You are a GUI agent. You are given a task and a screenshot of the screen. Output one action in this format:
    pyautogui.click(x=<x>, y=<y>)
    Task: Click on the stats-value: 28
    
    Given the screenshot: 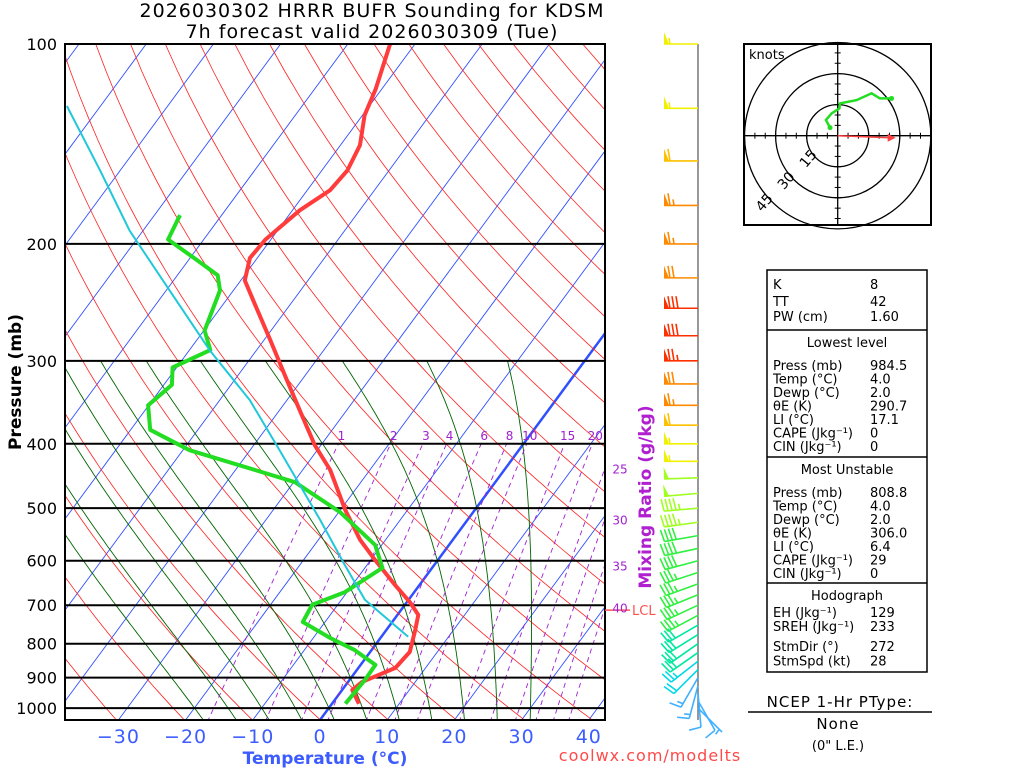 What is the action you would take?
    pyautogui.click(x=878, y=662)
    